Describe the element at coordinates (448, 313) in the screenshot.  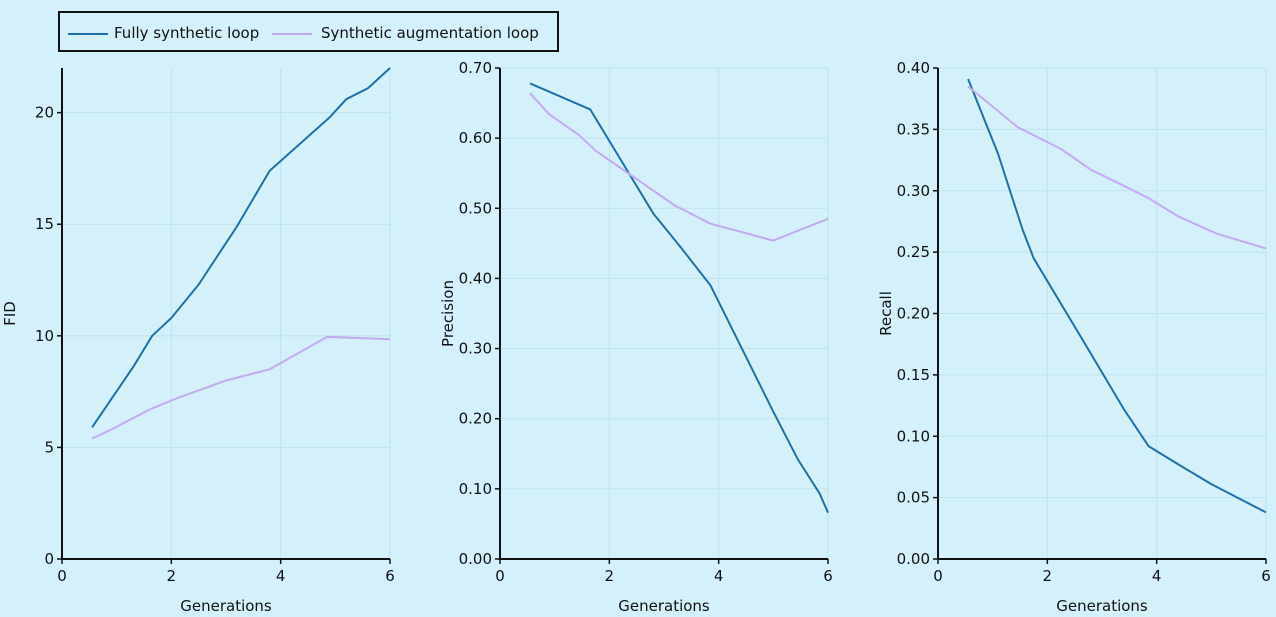
I see `chart2-y-axis-label: Precision` at that location.